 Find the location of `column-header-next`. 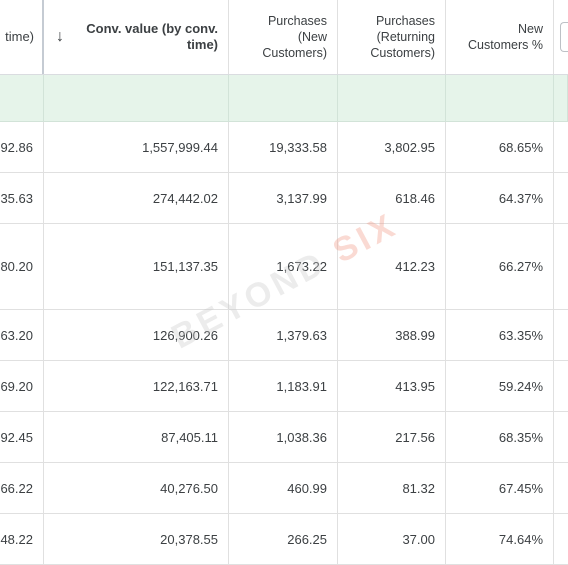

column-header-next is located at coordinates (561, 37).